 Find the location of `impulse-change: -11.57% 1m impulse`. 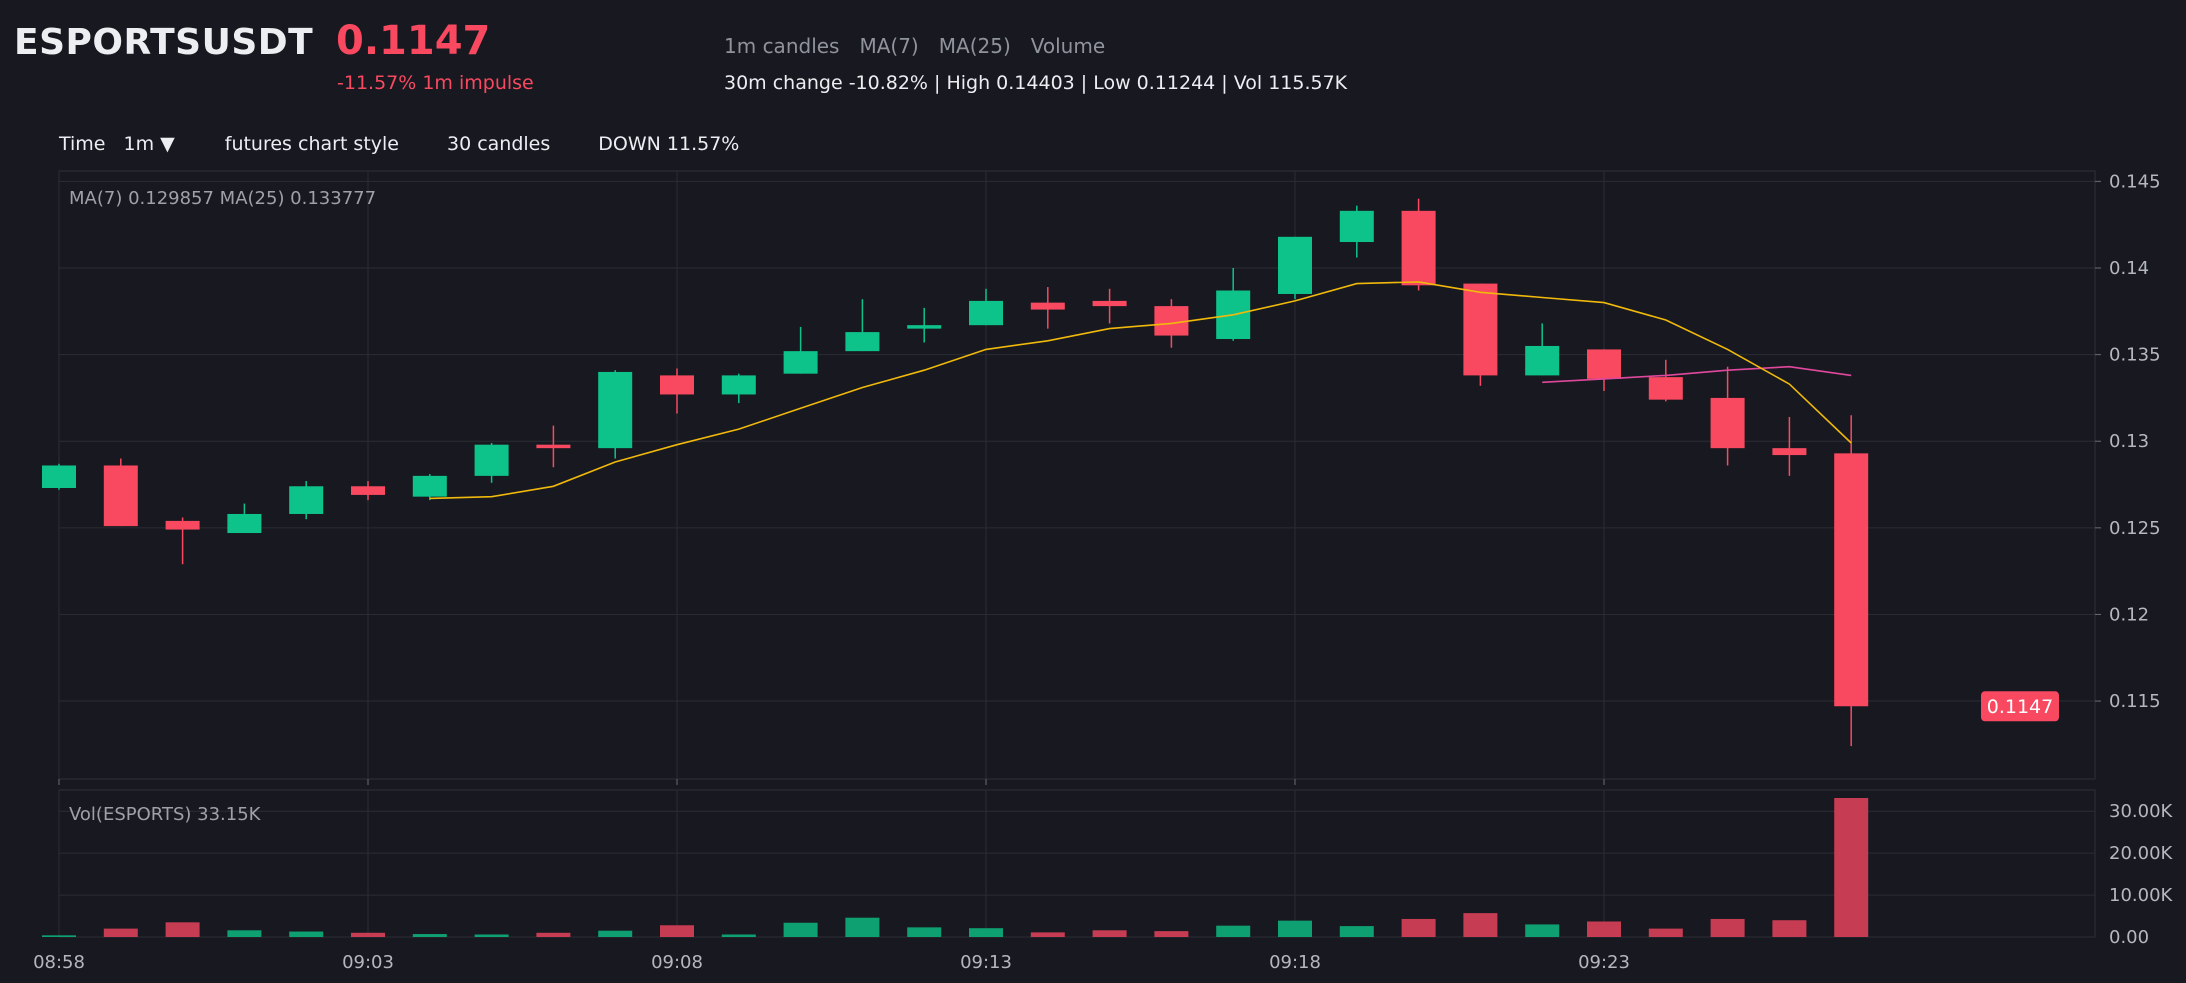

impulse-change: -11.57% 1m impulse is located at coordinates (435, 83).